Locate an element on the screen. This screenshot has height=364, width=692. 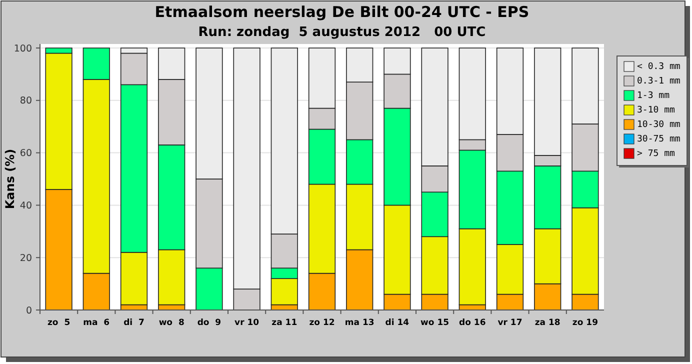
x-tick-label: zo 19 is located at coordinates (585, 323).